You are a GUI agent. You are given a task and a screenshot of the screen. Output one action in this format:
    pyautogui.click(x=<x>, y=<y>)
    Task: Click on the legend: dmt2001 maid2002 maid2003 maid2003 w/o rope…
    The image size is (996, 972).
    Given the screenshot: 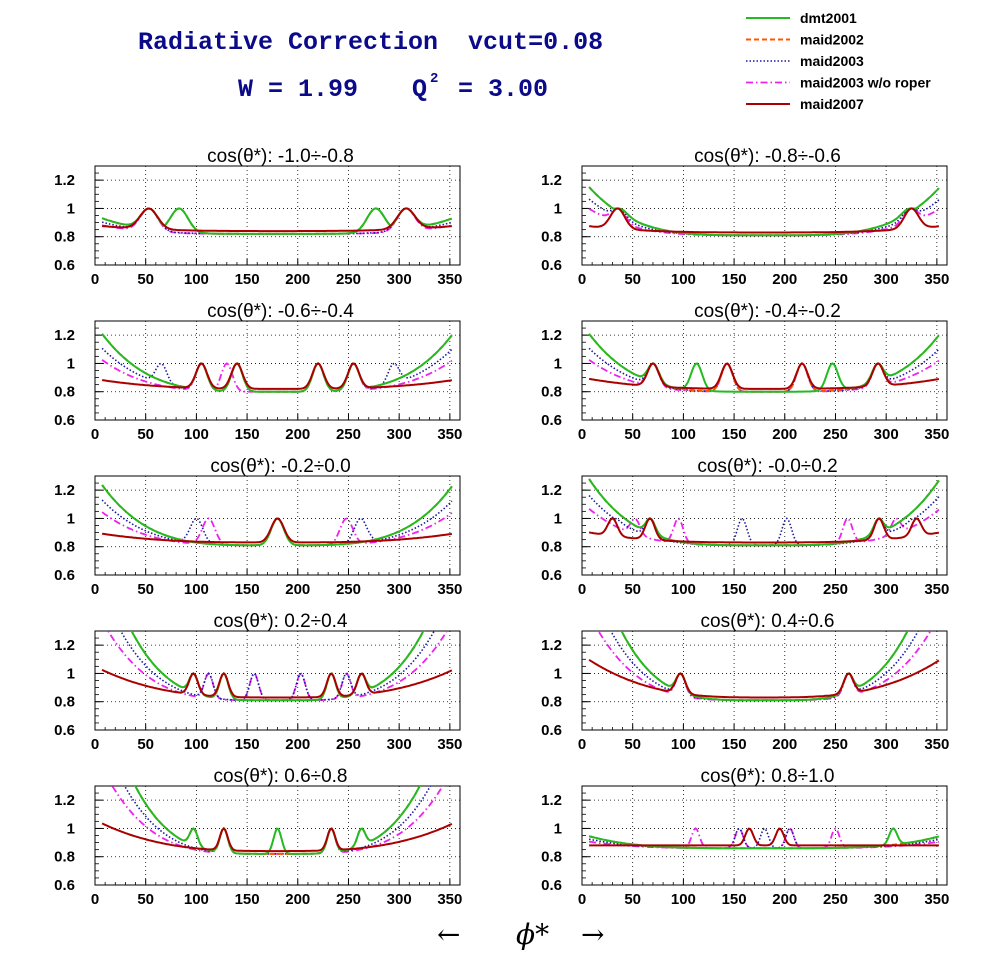 What is the action you would take?
    pyautogui.click(x=853, y=60)
    